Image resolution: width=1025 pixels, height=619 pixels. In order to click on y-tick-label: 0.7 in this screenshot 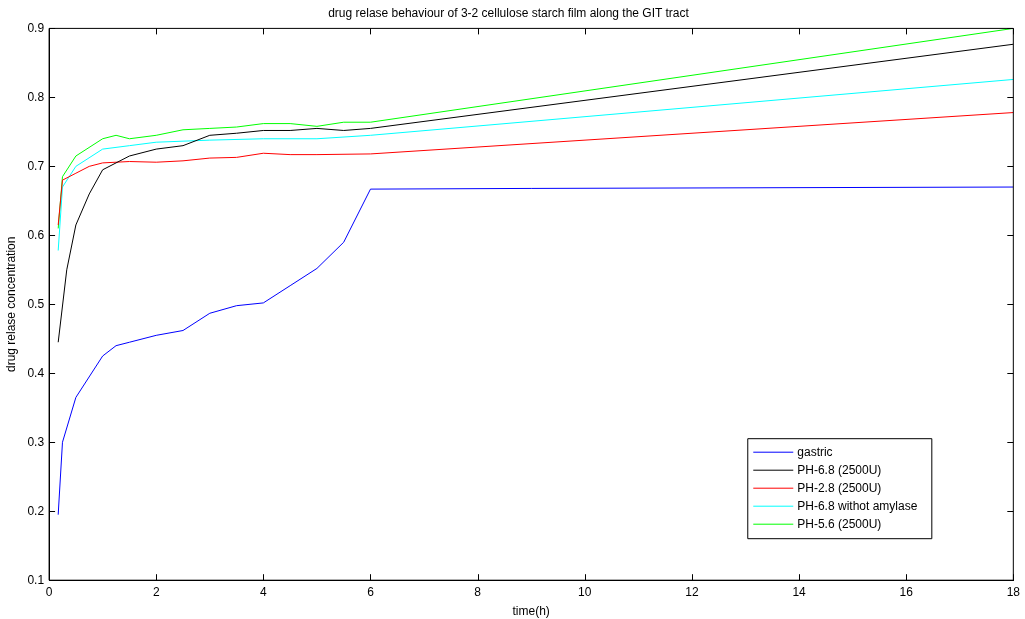, I will do `click(36, 165)`.